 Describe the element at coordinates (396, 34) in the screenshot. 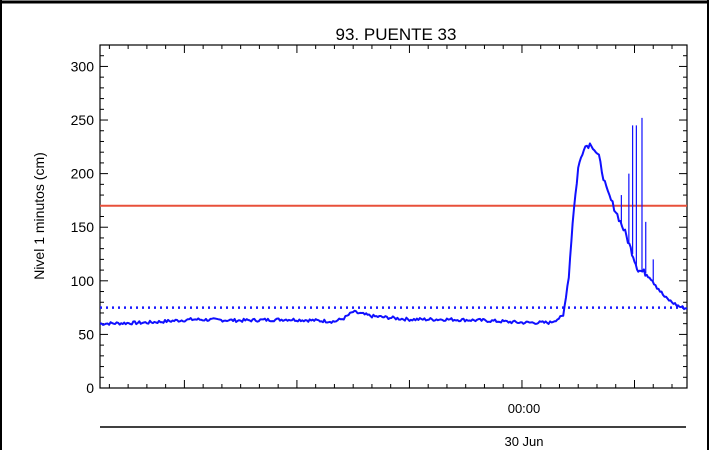

I see `chart-title: 93. PUENTE 33` at that location.